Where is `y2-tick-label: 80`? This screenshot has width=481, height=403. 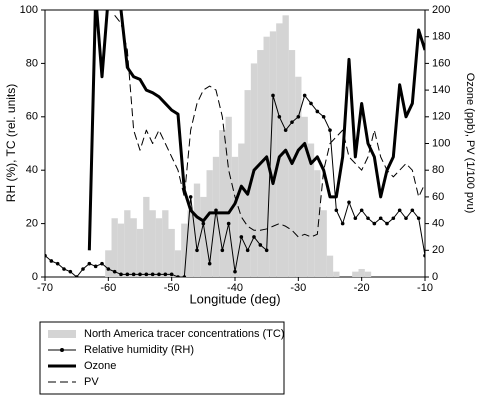 y2-tick-label: 80 is located at coordinates (438, 170).